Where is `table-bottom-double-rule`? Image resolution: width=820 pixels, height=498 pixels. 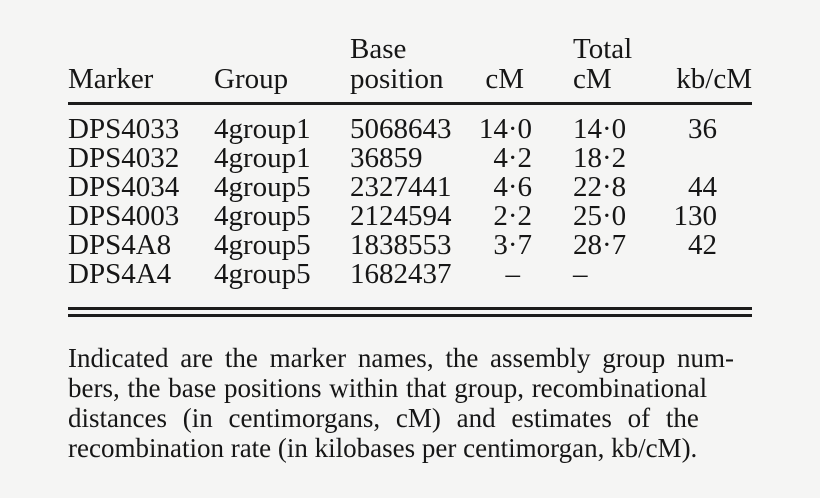
table-bottom-double-rule is located at coordinates (410, 312).